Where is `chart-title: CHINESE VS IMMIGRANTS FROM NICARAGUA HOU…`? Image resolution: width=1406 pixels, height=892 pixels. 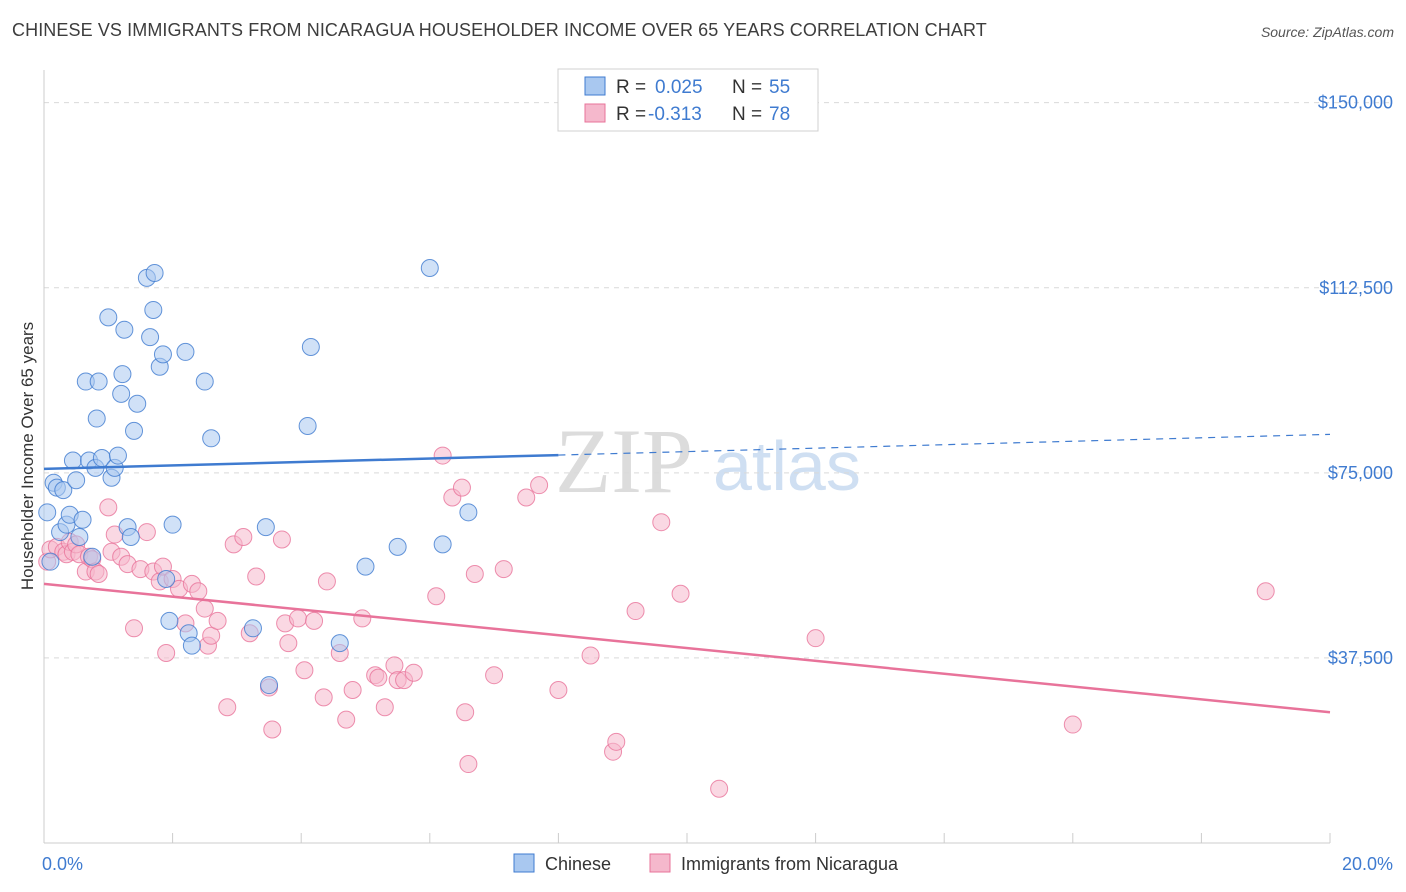 chart-title: CHINESE VS IMMIGRANTS FROM NICARAGUA HOU… is located at coordinates (499, 30).